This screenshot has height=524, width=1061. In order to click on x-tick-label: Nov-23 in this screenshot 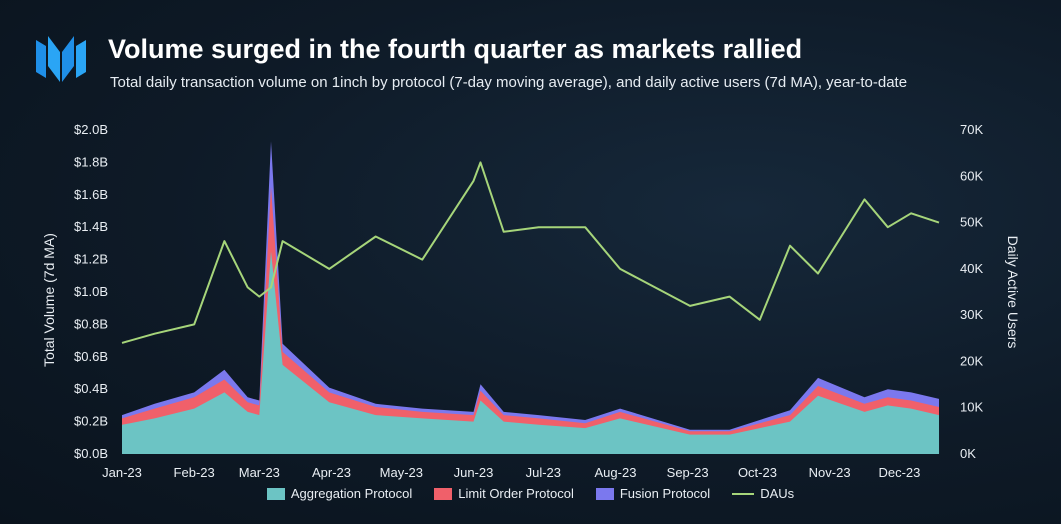, I will do `click(830, 472)`.